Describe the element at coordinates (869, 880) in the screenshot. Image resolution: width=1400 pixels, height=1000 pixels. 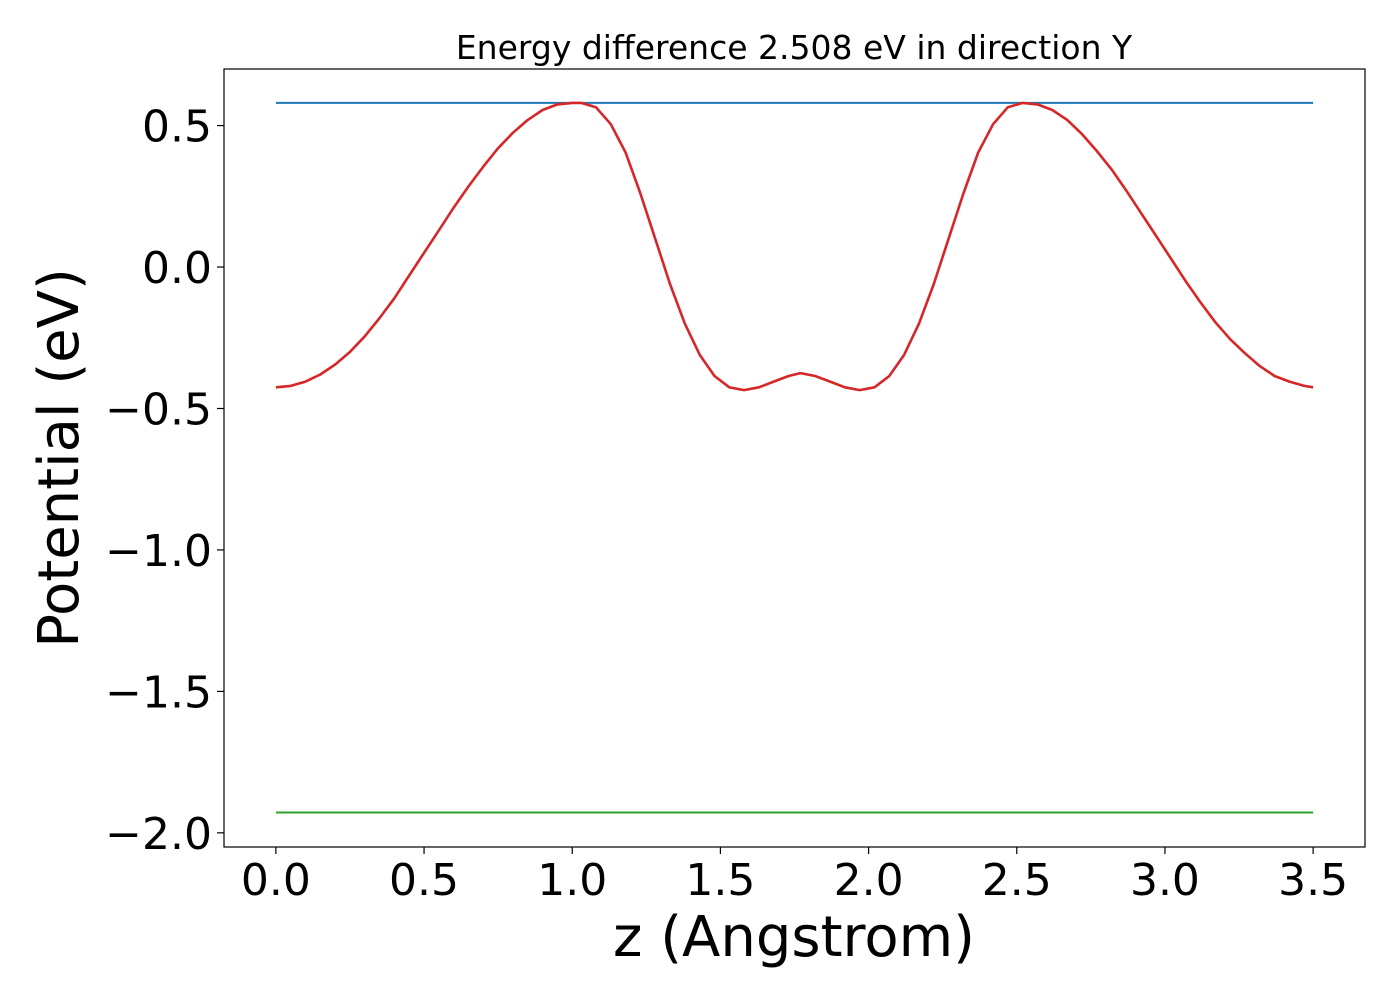
I see `x-tick-label: 2.0` at that location.